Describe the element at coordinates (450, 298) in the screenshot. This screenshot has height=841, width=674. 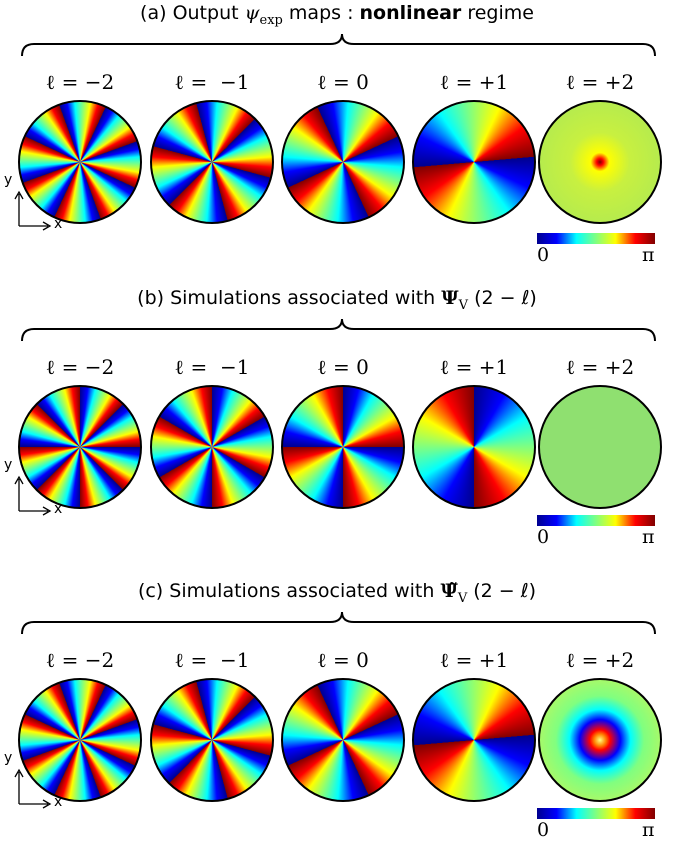
I see `title-symbol: Ψ` at that location.